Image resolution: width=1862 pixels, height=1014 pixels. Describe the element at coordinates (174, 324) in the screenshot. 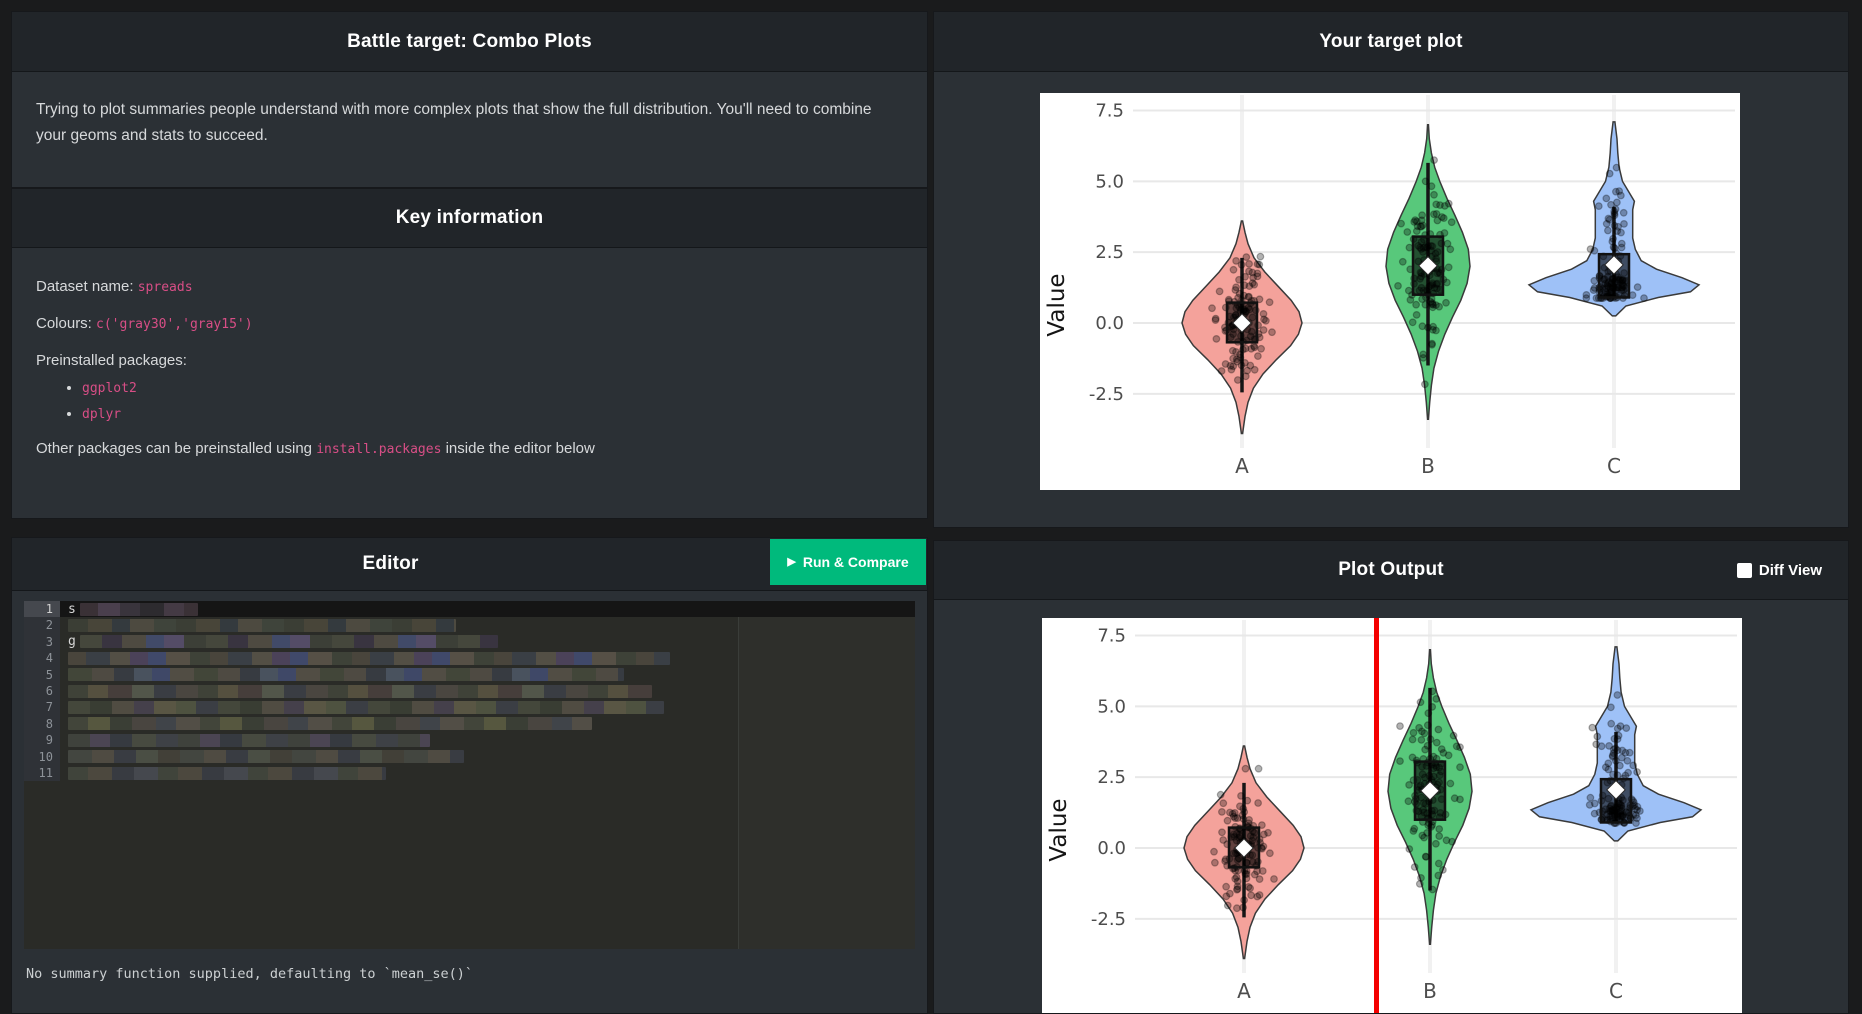

I see `colours-code: c('gray30','gray15')` at that location.